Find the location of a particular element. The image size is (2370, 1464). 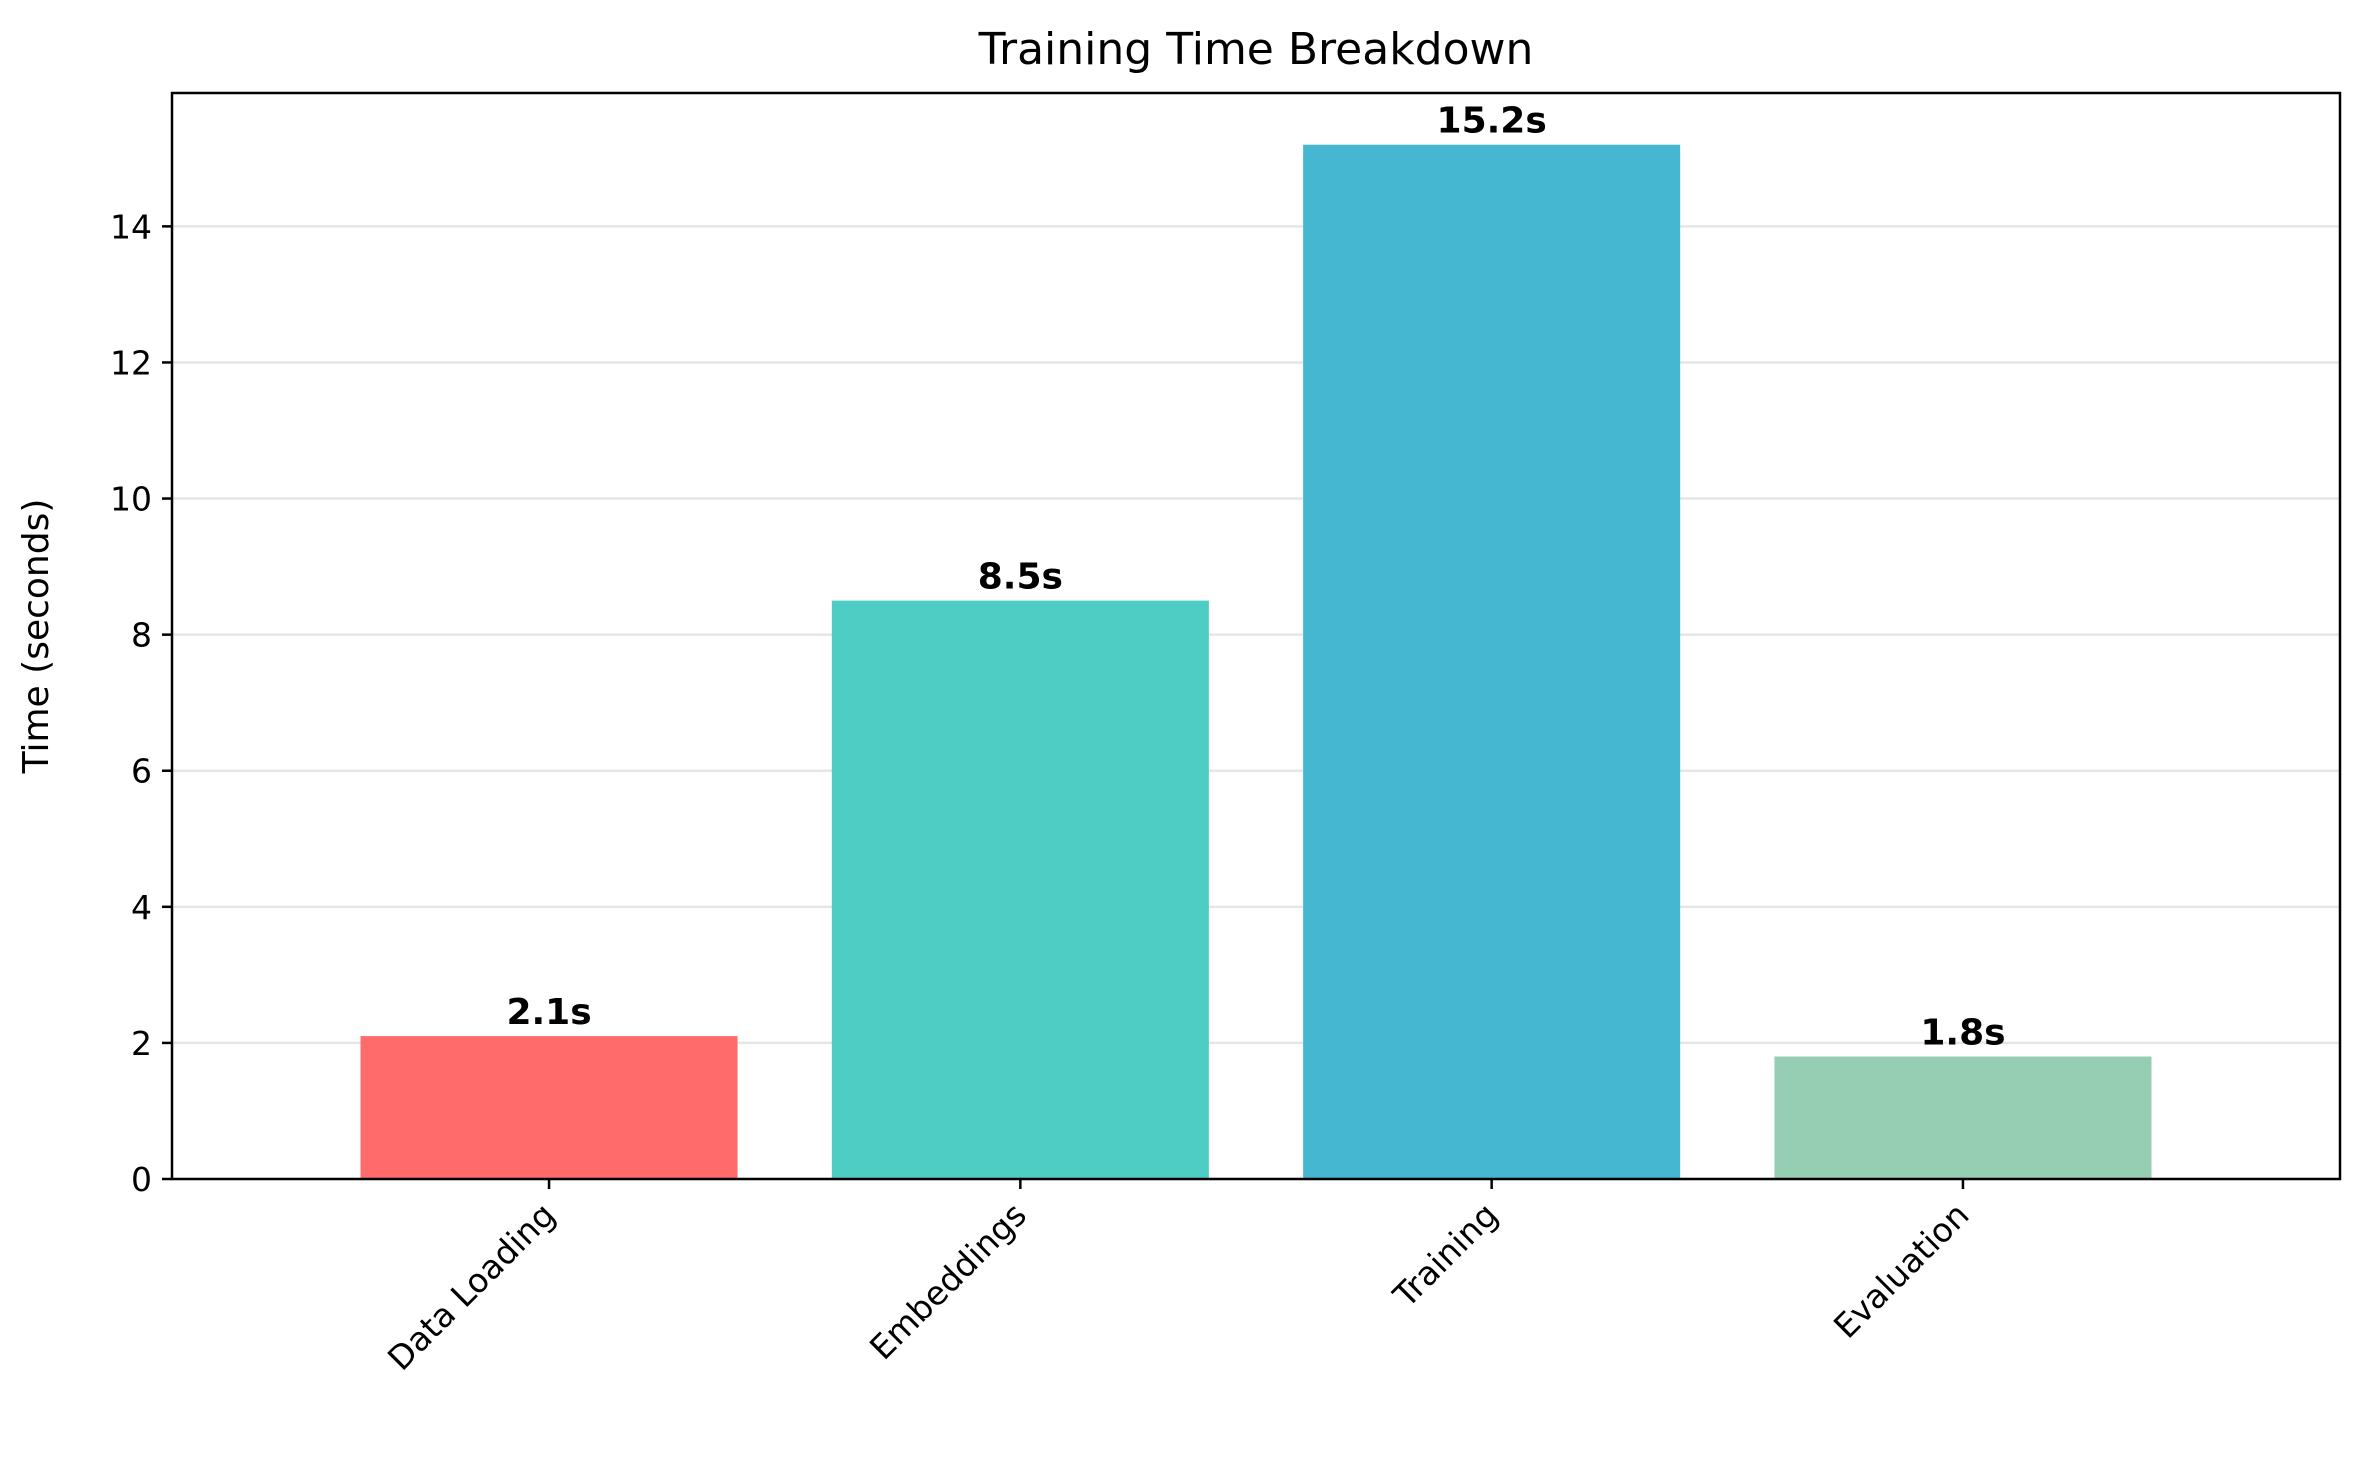

data-label: 8.5s is located at coordinates (1020, 577).